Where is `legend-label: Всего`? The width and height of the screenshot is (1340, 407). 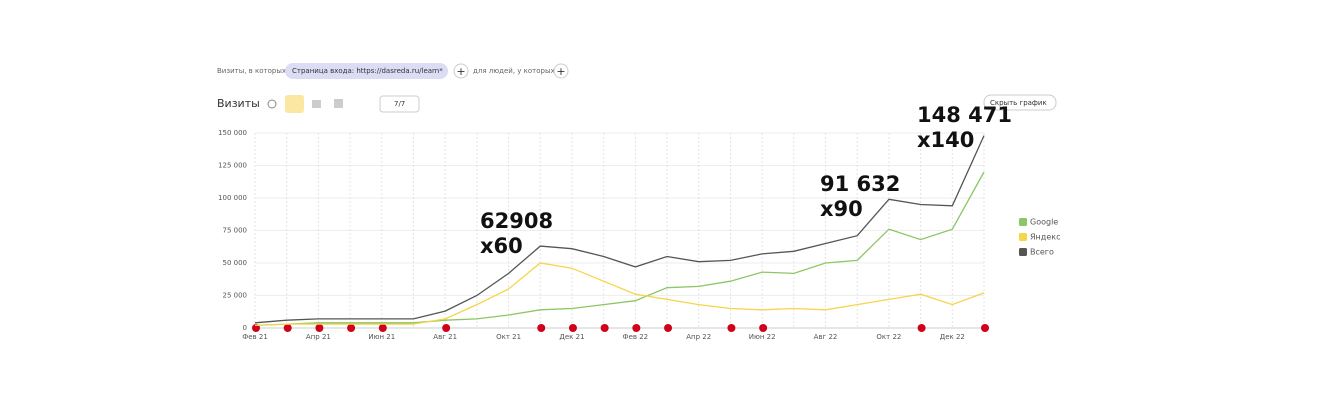
legend-label: Всего is located at coordinates (1042, 252).